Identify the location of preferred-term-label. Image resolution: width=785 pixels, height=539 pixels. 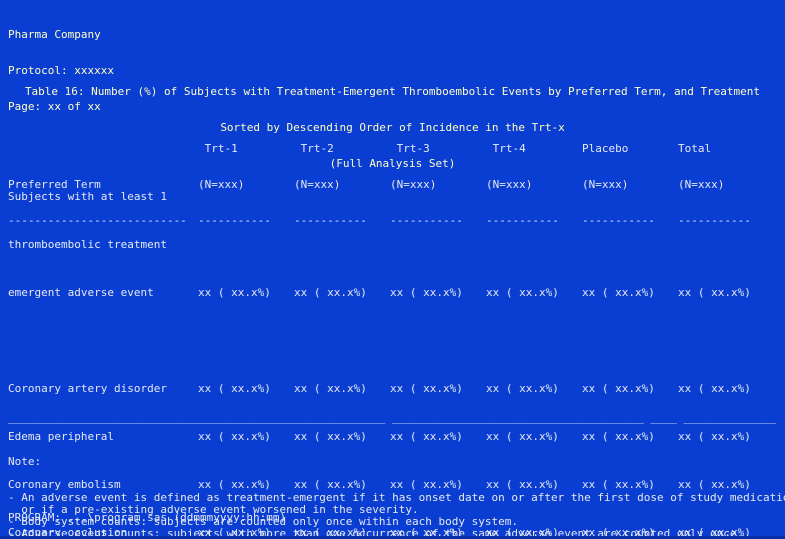
(103, 341).